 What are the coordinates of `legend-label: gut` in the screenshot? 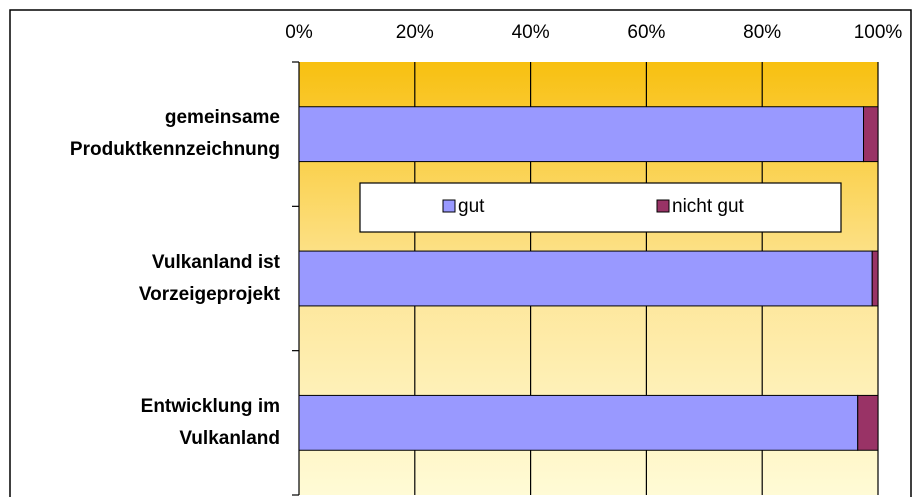 It's located at (471, 206).